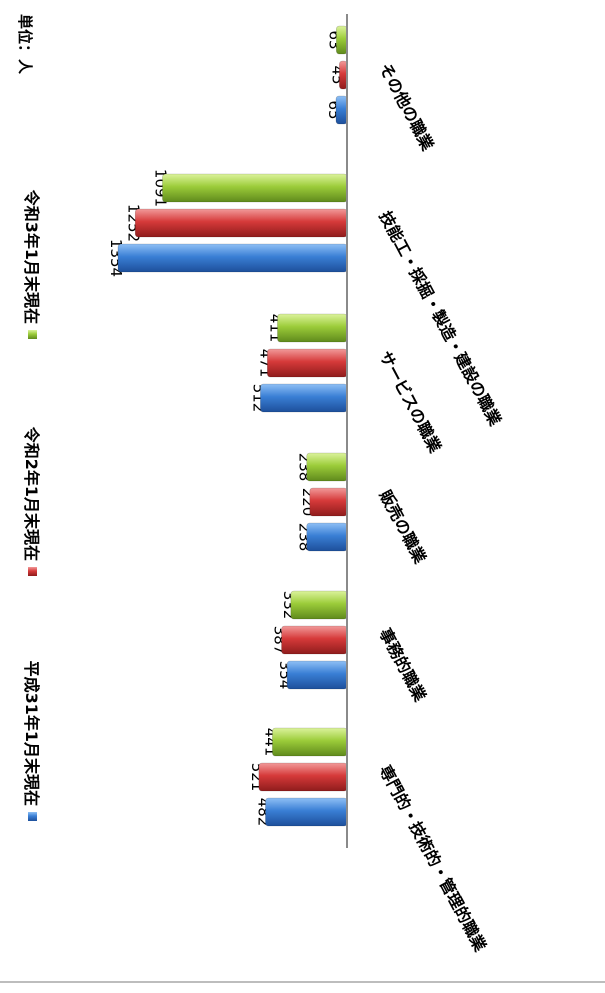  What do you see at coordinates (402, 665) in the screenshot?
I see `category-label-1: 事務的職業` at bounding box center [402, 665].